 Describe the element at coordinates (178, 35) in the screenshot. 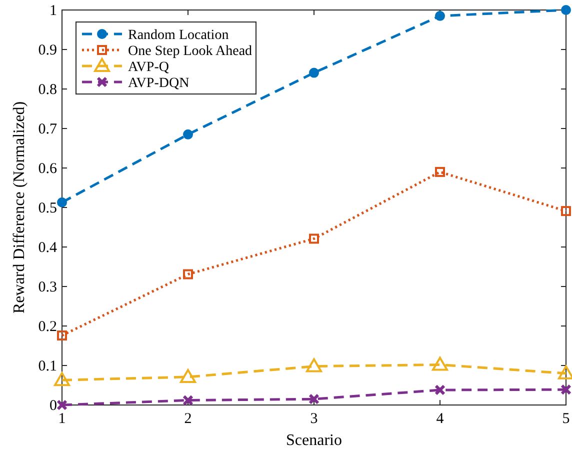

I see `legend-label: Random Location` at that location.